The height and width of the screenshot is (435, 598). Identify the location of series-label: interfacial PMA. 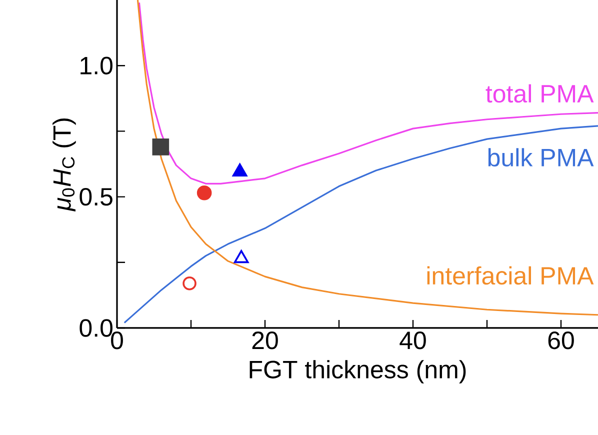
(510, 275).